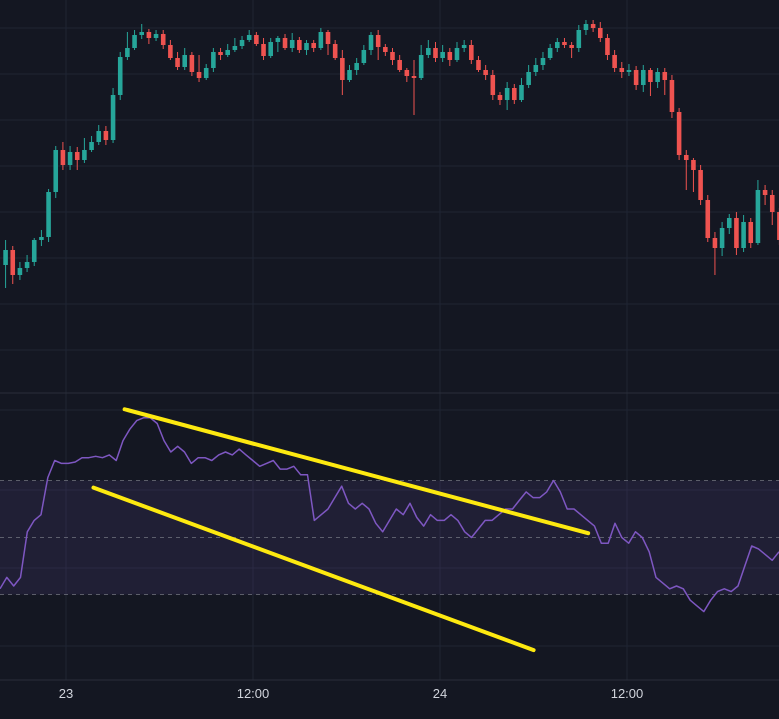  Describe the element at coordinates (253, 693) in the screenshot. I see `x-tick-label: 12:00` at that location.